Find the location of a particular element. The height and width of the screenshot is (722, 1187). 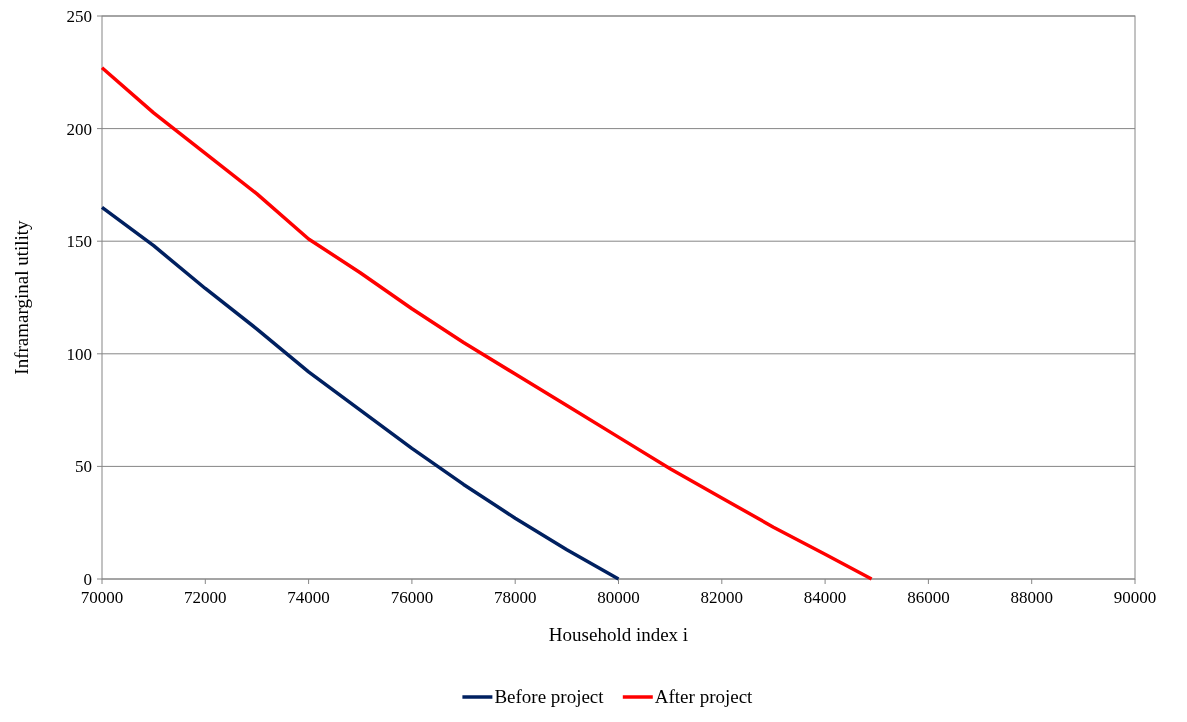

x-tick-label: 78000 is located at coordinates (515, 597).